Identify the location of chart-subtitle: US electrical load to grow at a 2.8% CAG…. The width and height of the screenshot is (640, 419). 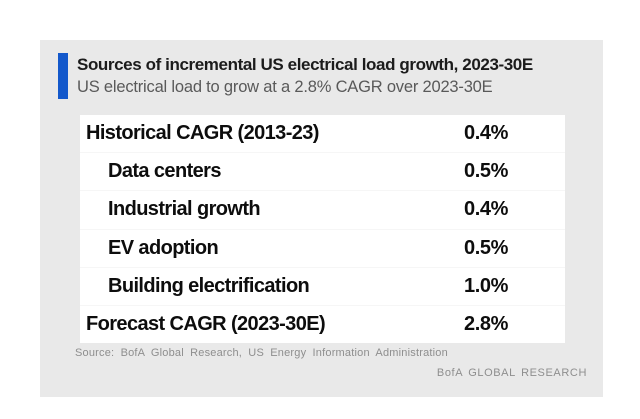
(285, 87).